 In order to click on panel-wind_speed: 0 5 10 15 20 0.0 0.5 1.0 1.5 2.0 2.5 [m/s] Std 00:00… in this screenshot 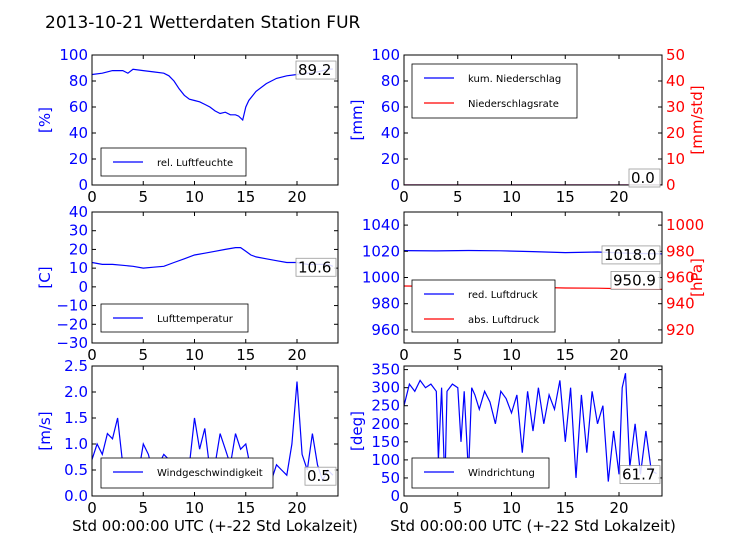, I will do `click(197, 446)`.